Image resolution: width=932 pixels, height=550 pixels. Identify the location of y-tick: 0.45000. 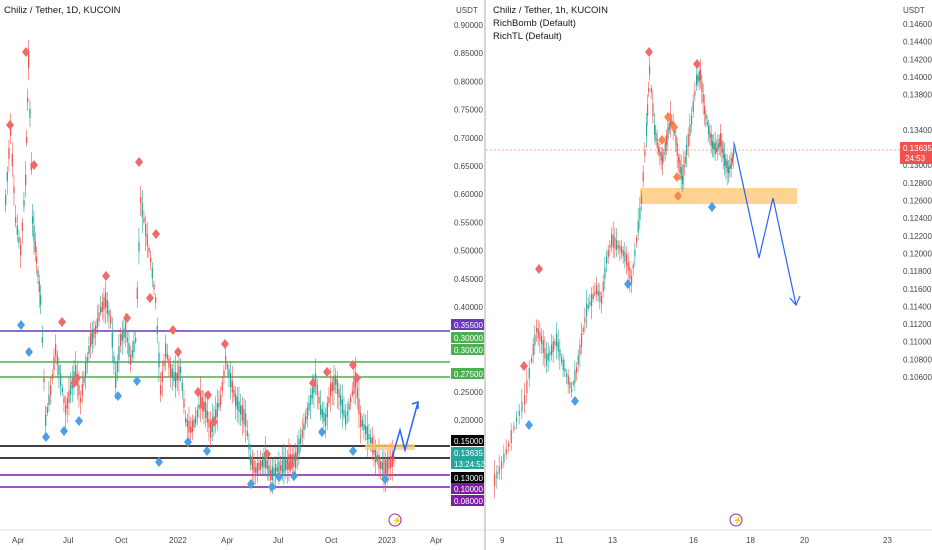
(468, 279).